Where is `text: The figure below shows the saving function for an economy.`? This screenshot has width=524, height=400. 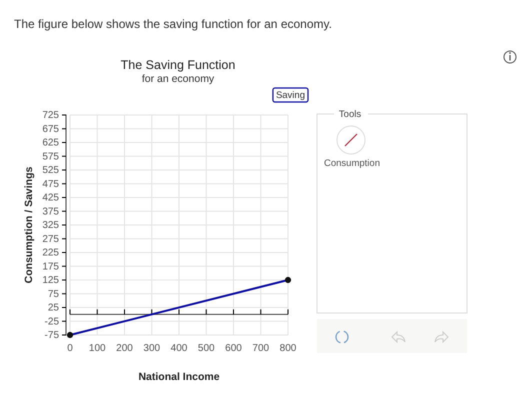
text: The figure below shows the saving function for an economy. is located at coordinates (173, 24).